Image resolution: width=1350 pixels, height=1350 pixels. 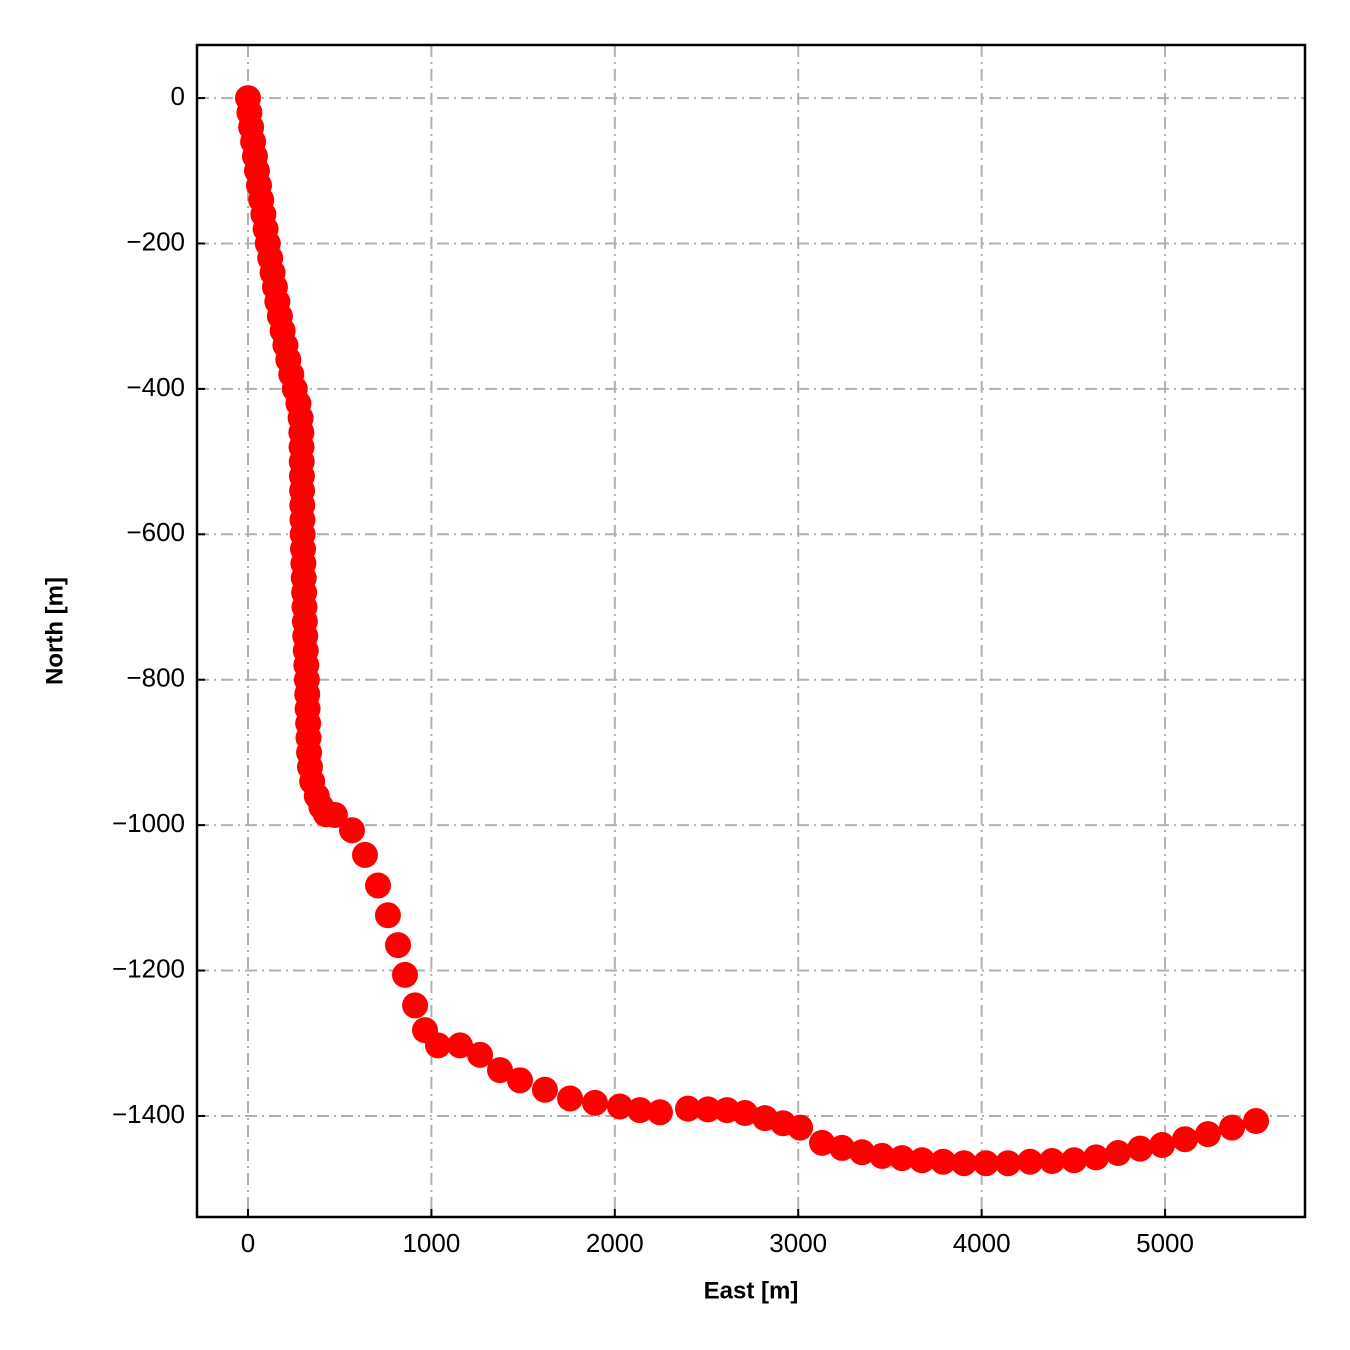 What do you see at coordinates (798, 1243) in the screenshot?
I see `x-tick-label: 3000` at bounding box center [798, 1243].